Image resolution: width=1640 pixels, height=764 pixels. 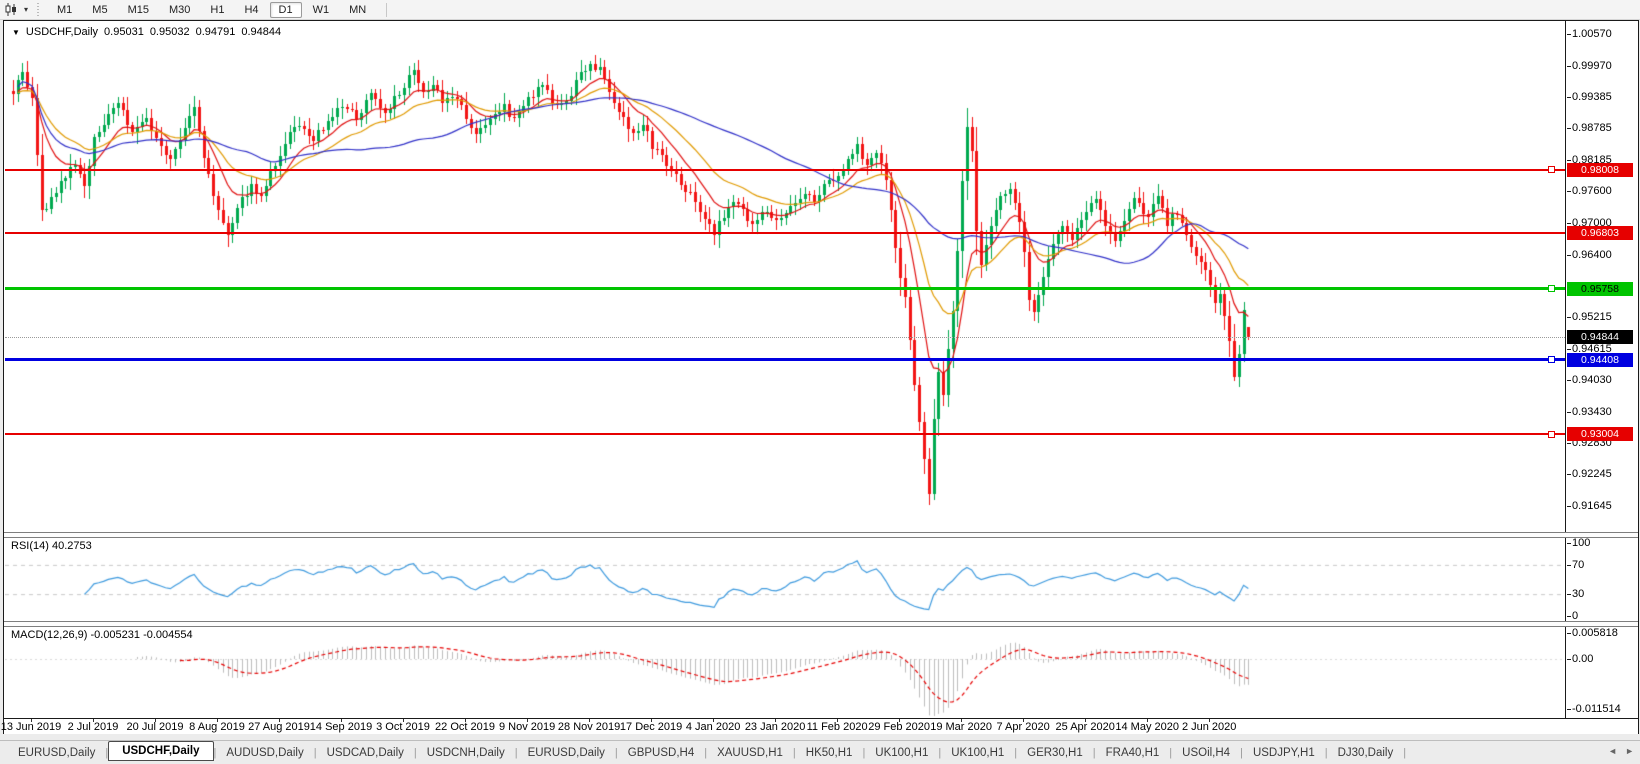 What do you see at coordinates (1594, 709) in the screenshot?
I see `macd-axis-tick: -0.011514` at bounding box center [1594, 709].